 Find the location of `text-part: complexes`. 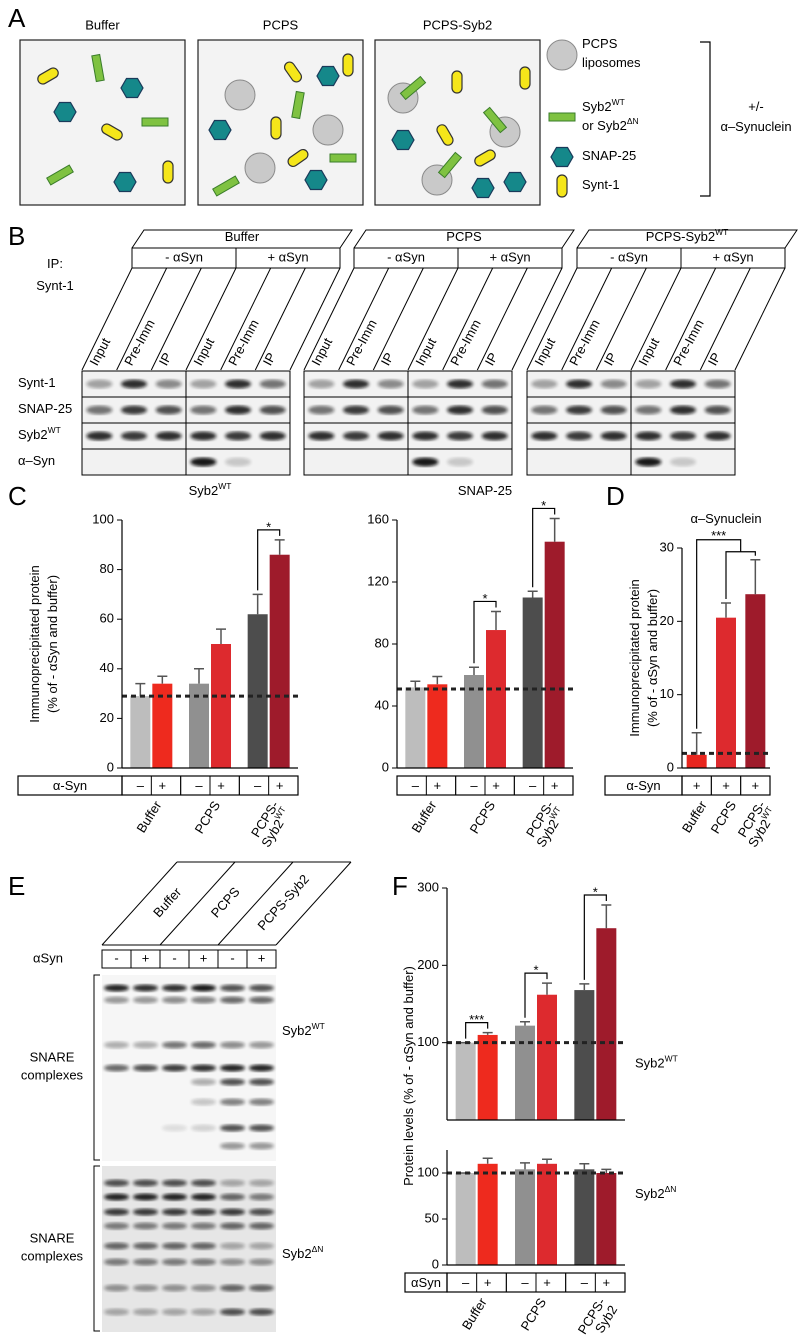

text-part: complexes is located at coordinates (52, 1075).